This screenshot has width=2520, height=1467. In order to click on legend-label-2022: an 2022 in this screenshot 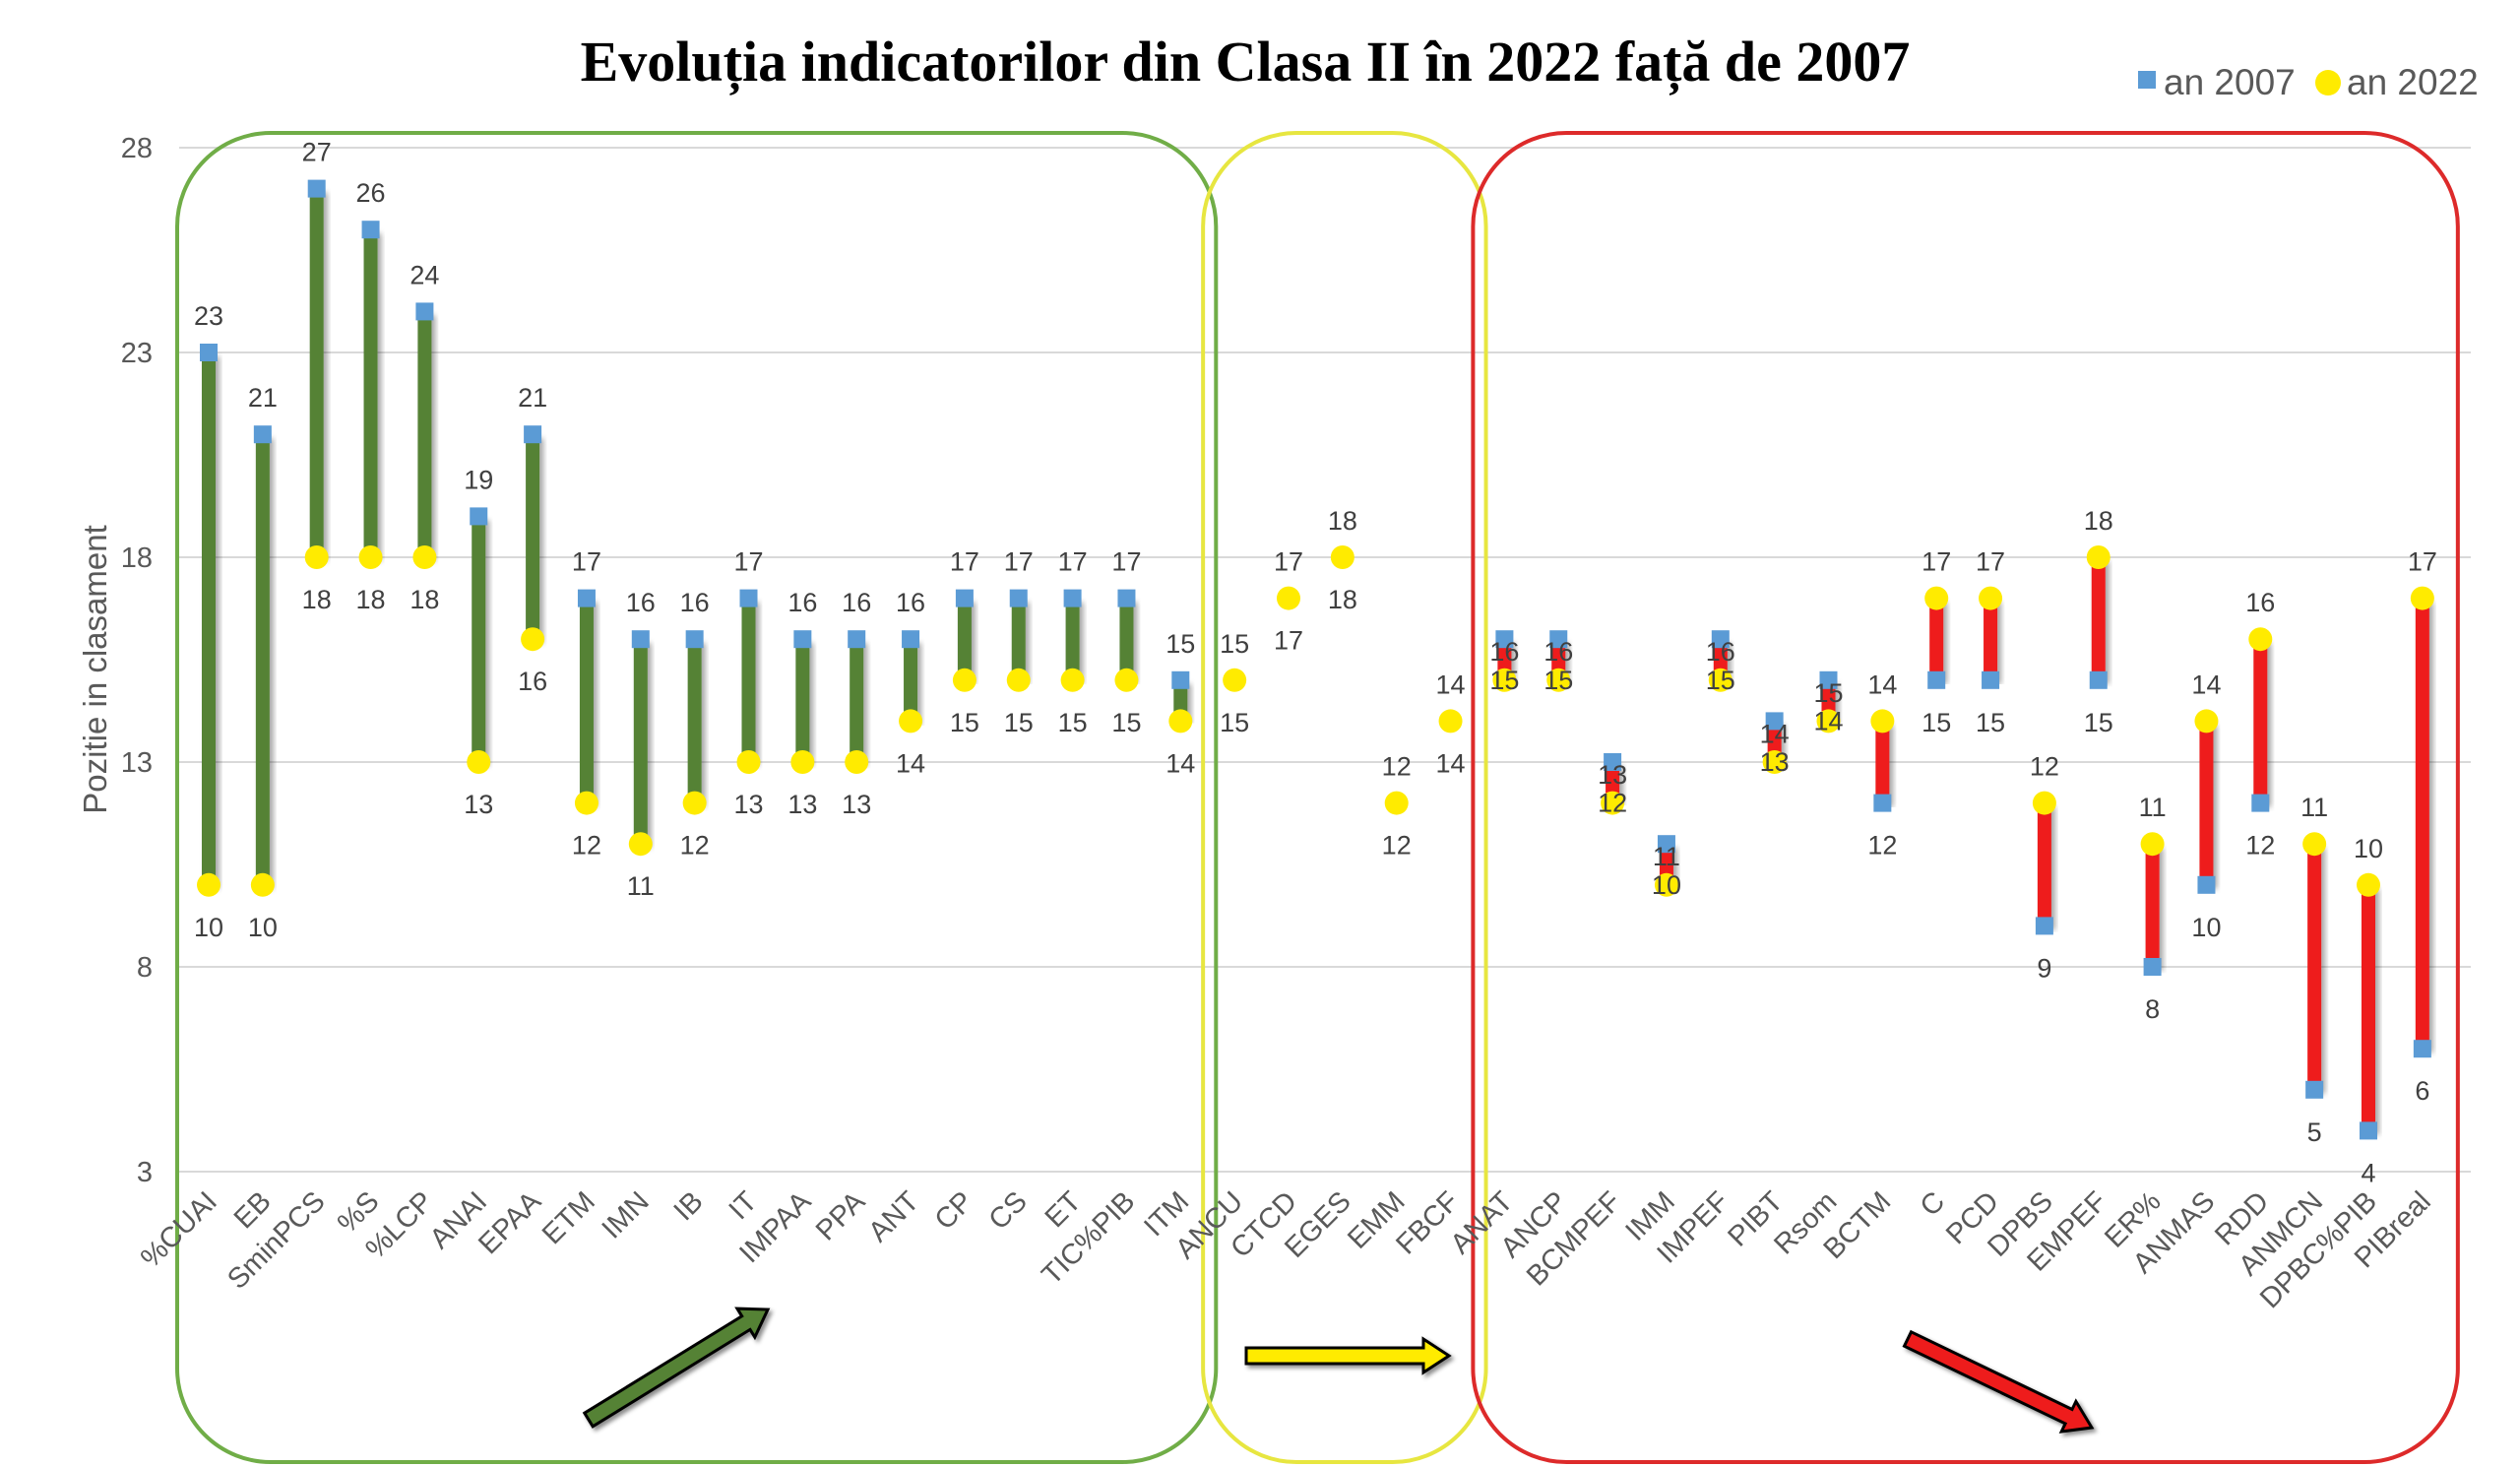, I will do `click(2413, 82)`.